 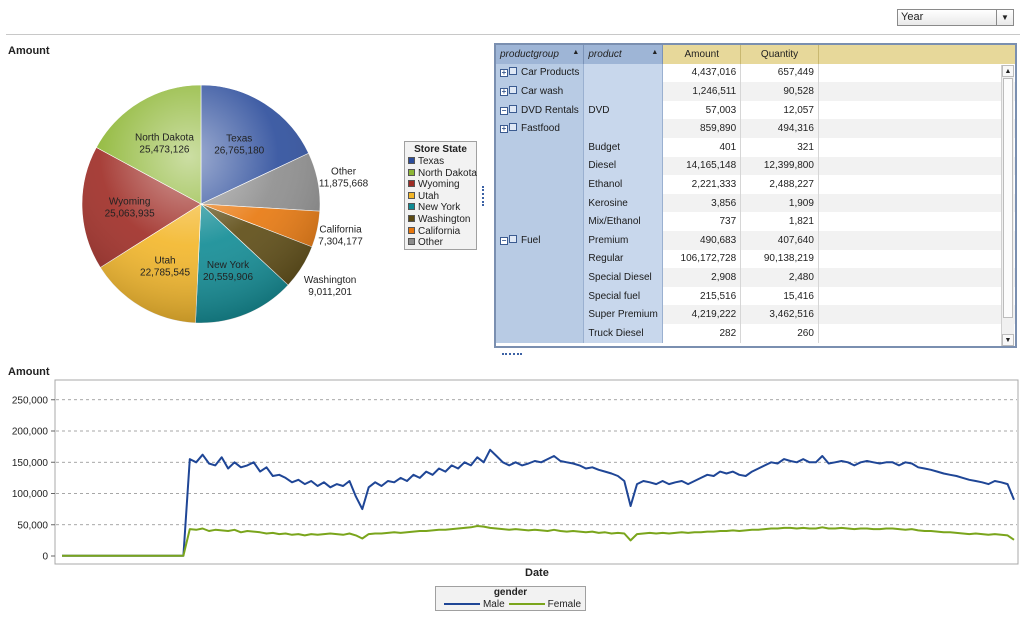 I want to click on legend-item-wyoming: Wyoming, so click(x=440, y=185).